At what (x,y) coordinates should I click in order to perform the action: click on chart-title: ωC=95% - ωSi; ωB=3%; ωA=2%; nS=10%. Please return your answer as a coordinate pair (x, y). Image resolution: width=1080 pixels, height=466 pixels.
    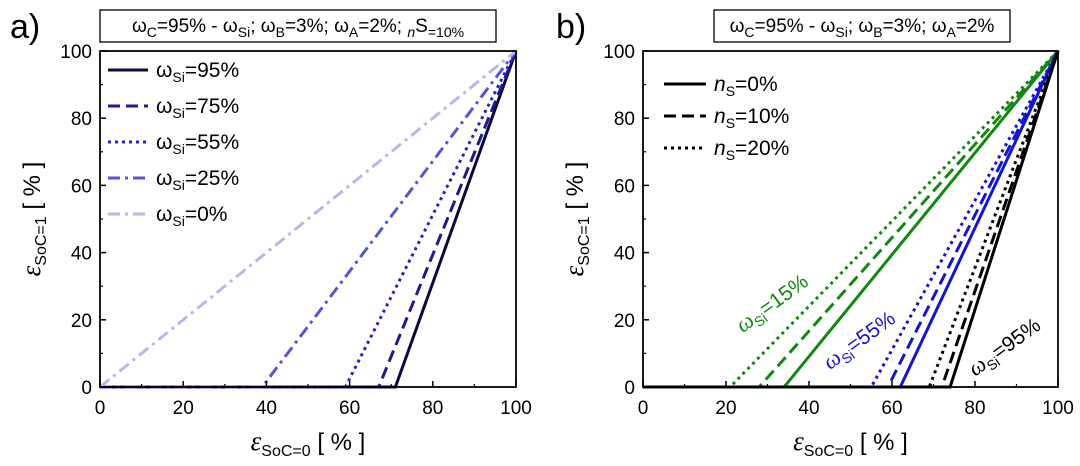
    Looking at the image, I should click on (298, 28).